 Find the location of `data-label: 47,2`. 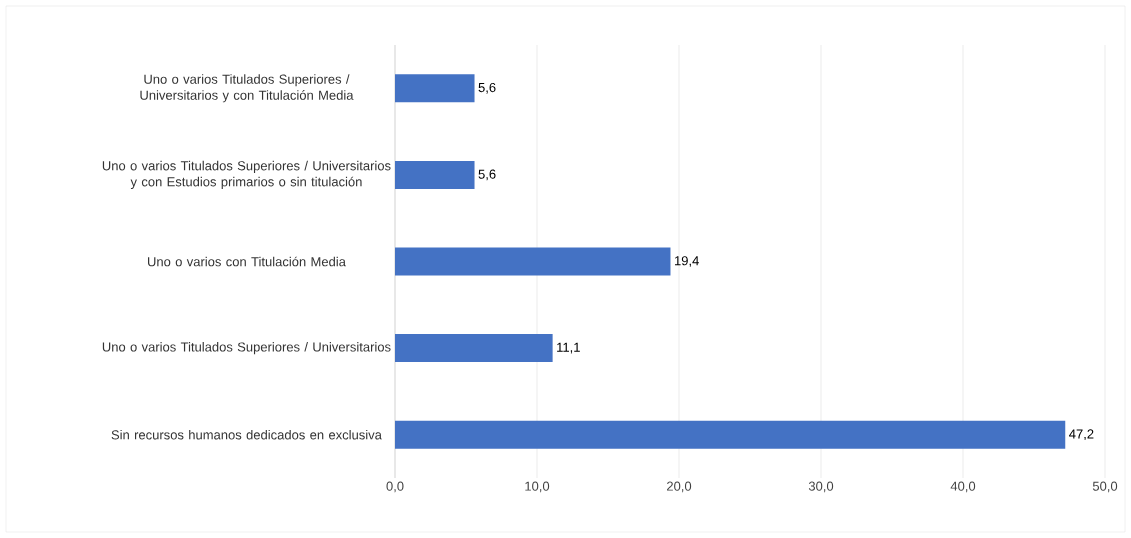

data-label: 47,2 is located at coordinates (1081, 435).